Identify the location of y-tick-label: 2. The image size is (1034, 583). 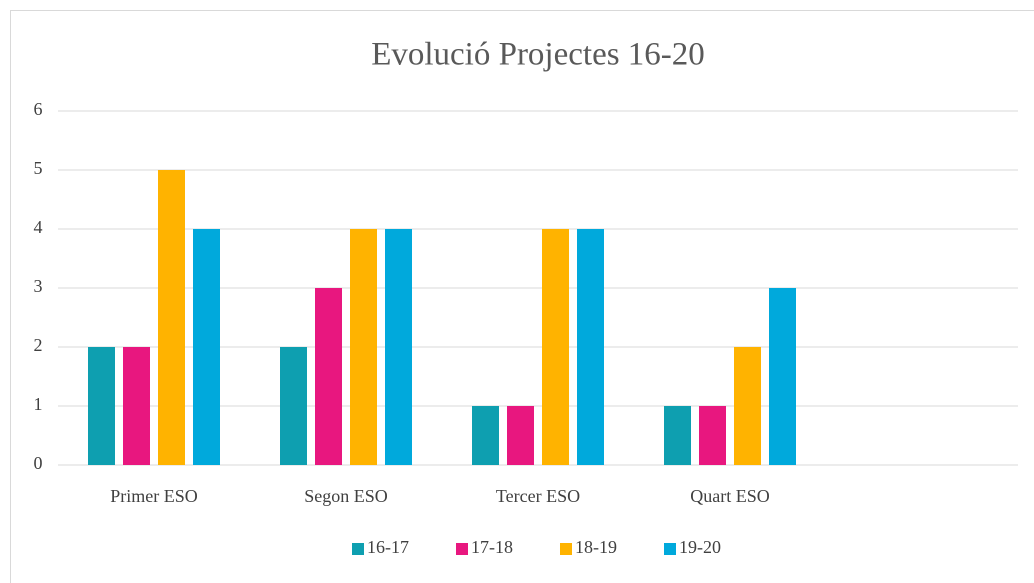
(38, 345).